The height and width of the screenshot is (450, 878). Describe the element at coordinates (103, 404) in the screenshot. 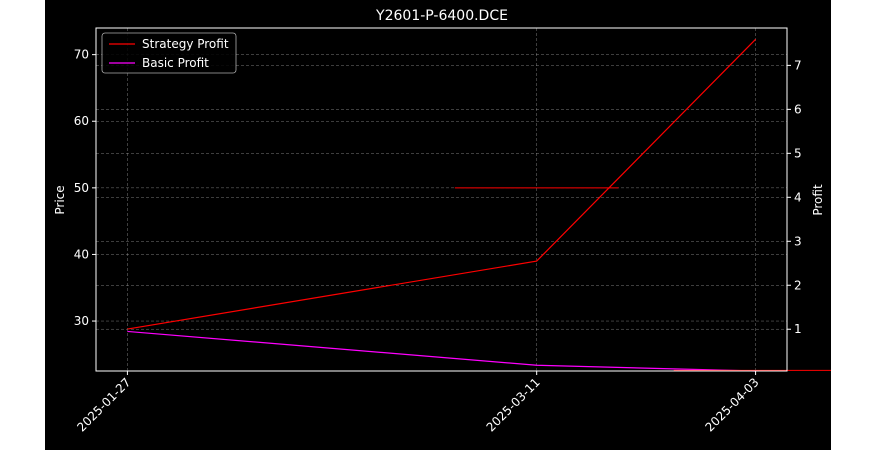

I see `x-tick-label: 2025-01-27` at that location.